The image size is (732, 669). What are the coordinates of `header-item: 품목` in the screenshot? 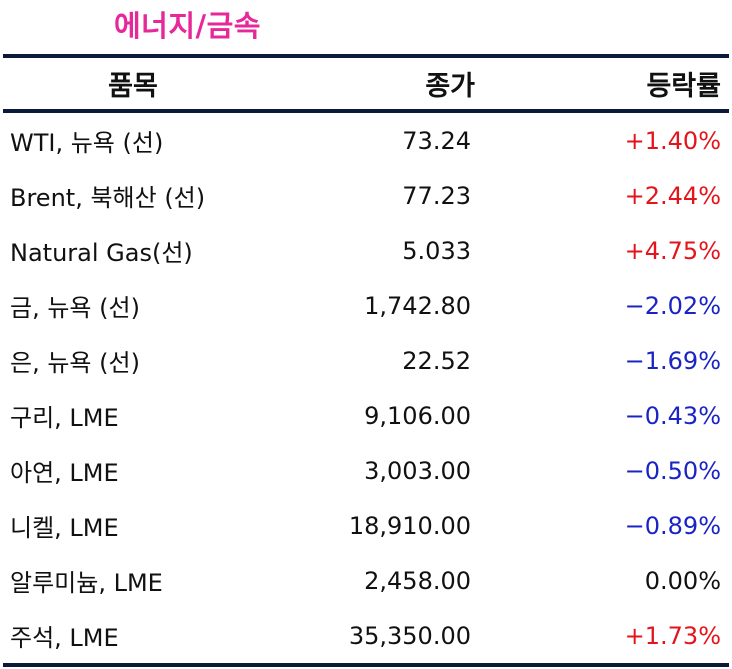 It's located at (133, 86).